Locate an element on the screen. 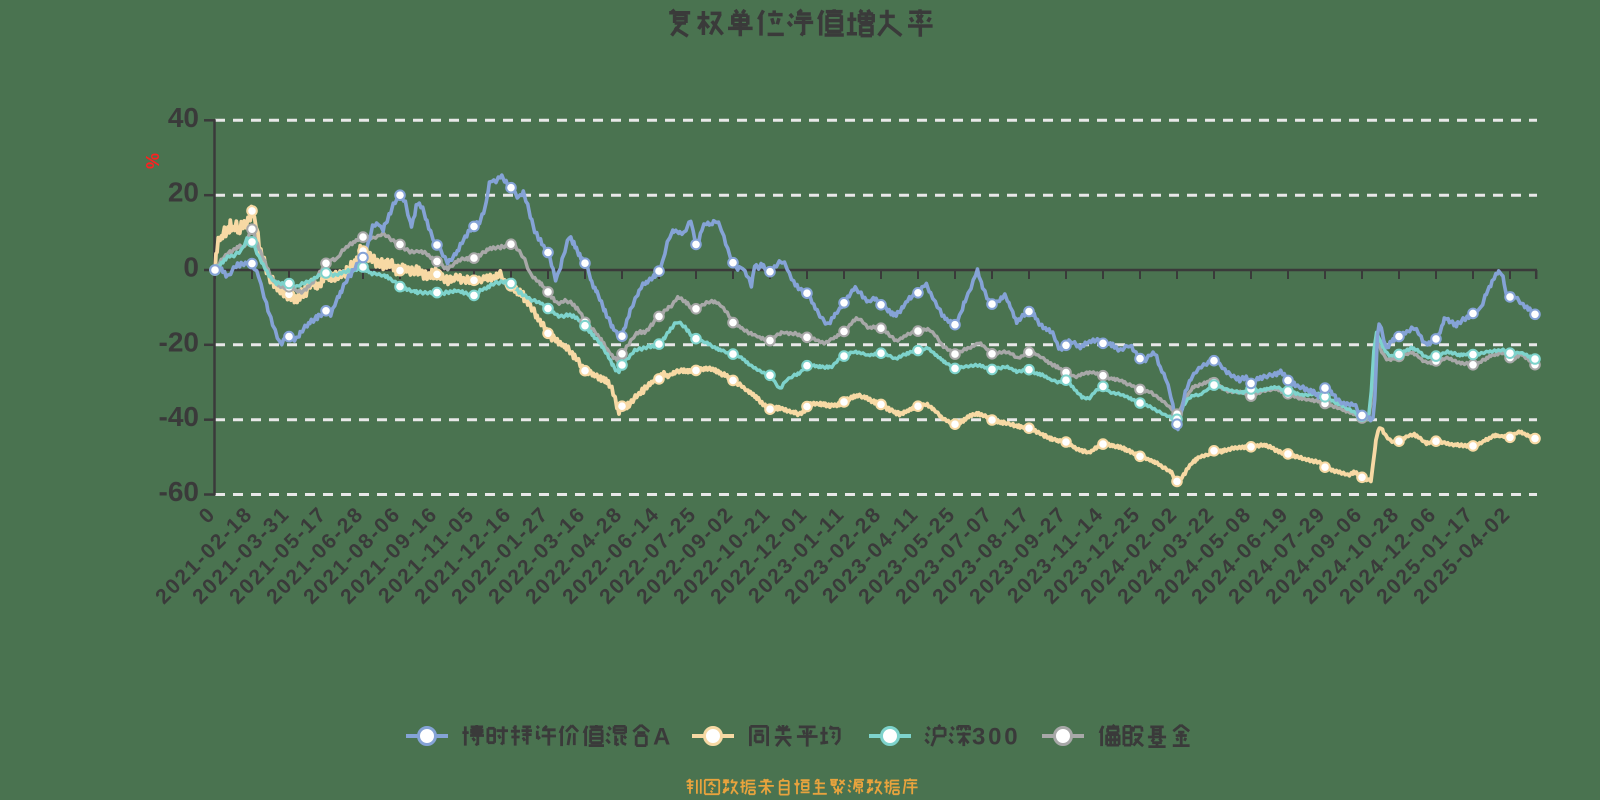  svg-text: A is located at coordinates (661, 737).